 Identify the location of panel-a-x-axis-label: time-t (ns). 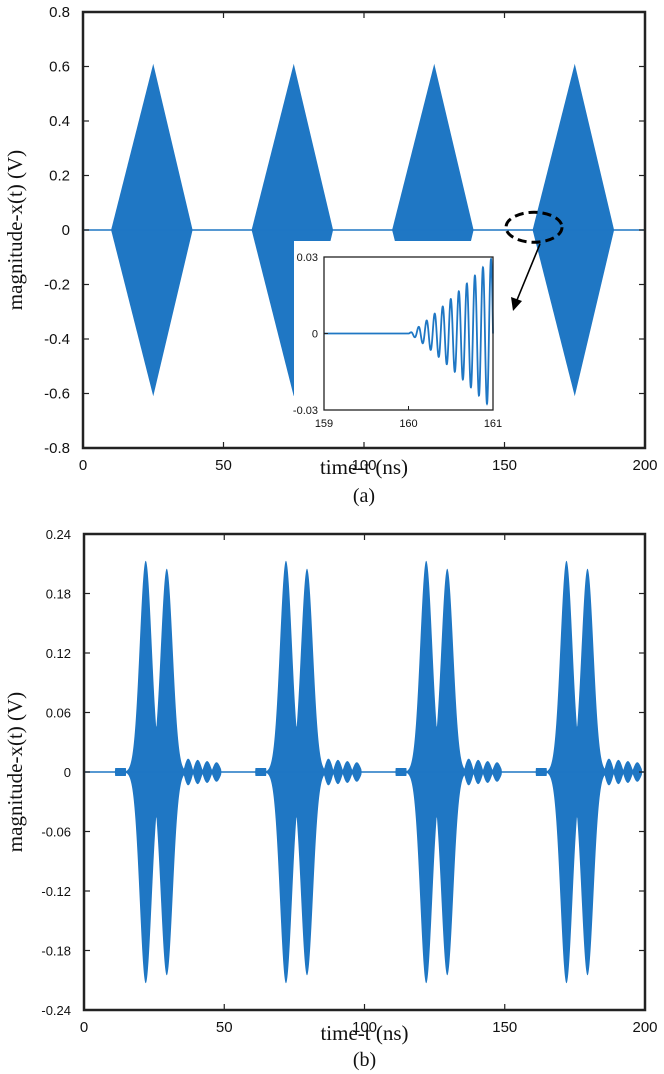
(364, 467).